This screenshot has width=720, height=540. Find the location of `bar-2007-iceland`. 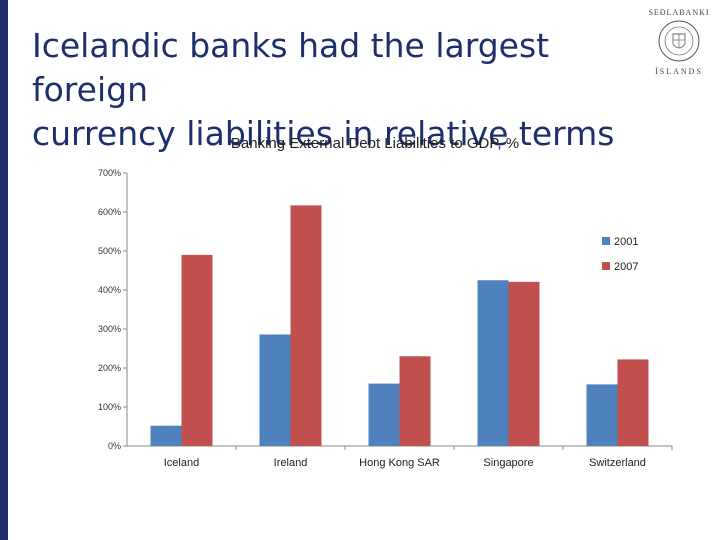

bar-2007-iceland is located at coordinates (197, 350).